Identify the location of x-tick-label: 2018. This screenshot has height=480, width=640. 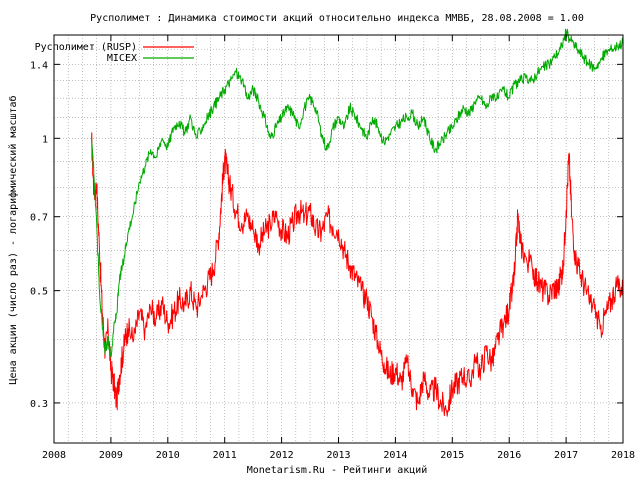
(623, 455).